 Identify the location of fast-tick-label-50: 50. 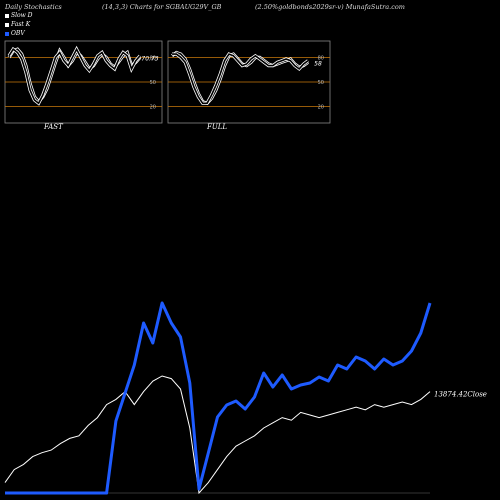
(153, 83).